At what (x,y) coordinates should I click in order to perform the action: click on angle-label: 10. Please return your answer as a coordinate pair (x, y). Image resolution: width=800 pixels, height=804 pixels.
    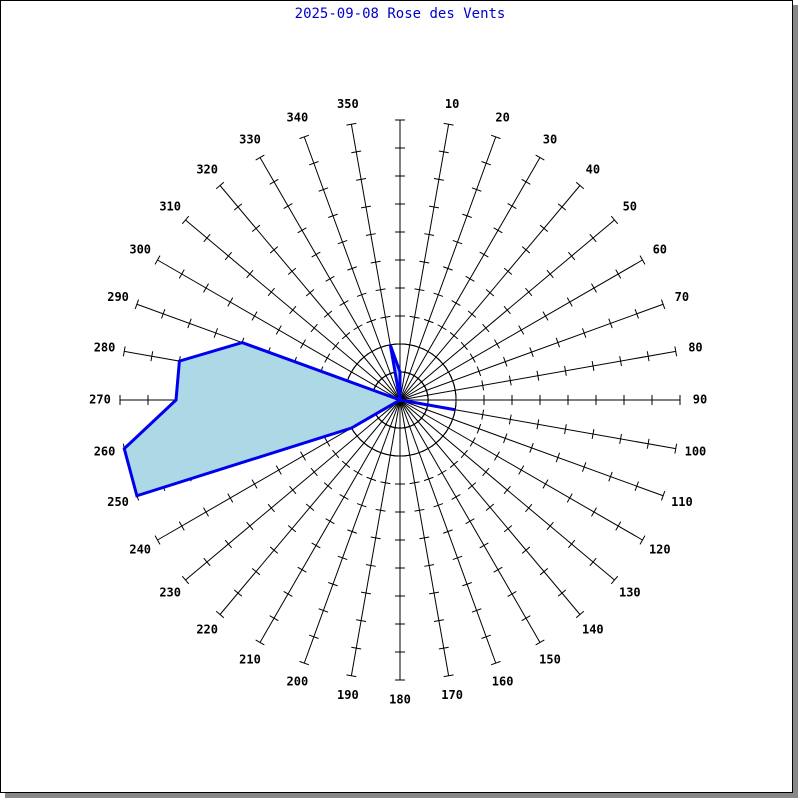
    Looking at the image, I should click on (452, 104).